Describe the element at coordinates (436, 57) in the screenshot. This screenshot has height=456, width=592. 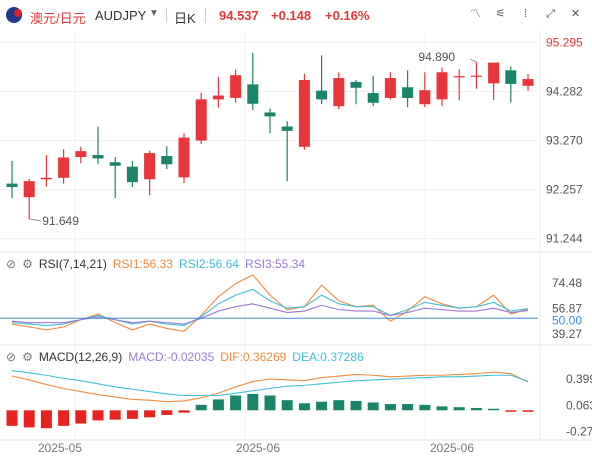
I see `high-annotation: 94.890` at that location.